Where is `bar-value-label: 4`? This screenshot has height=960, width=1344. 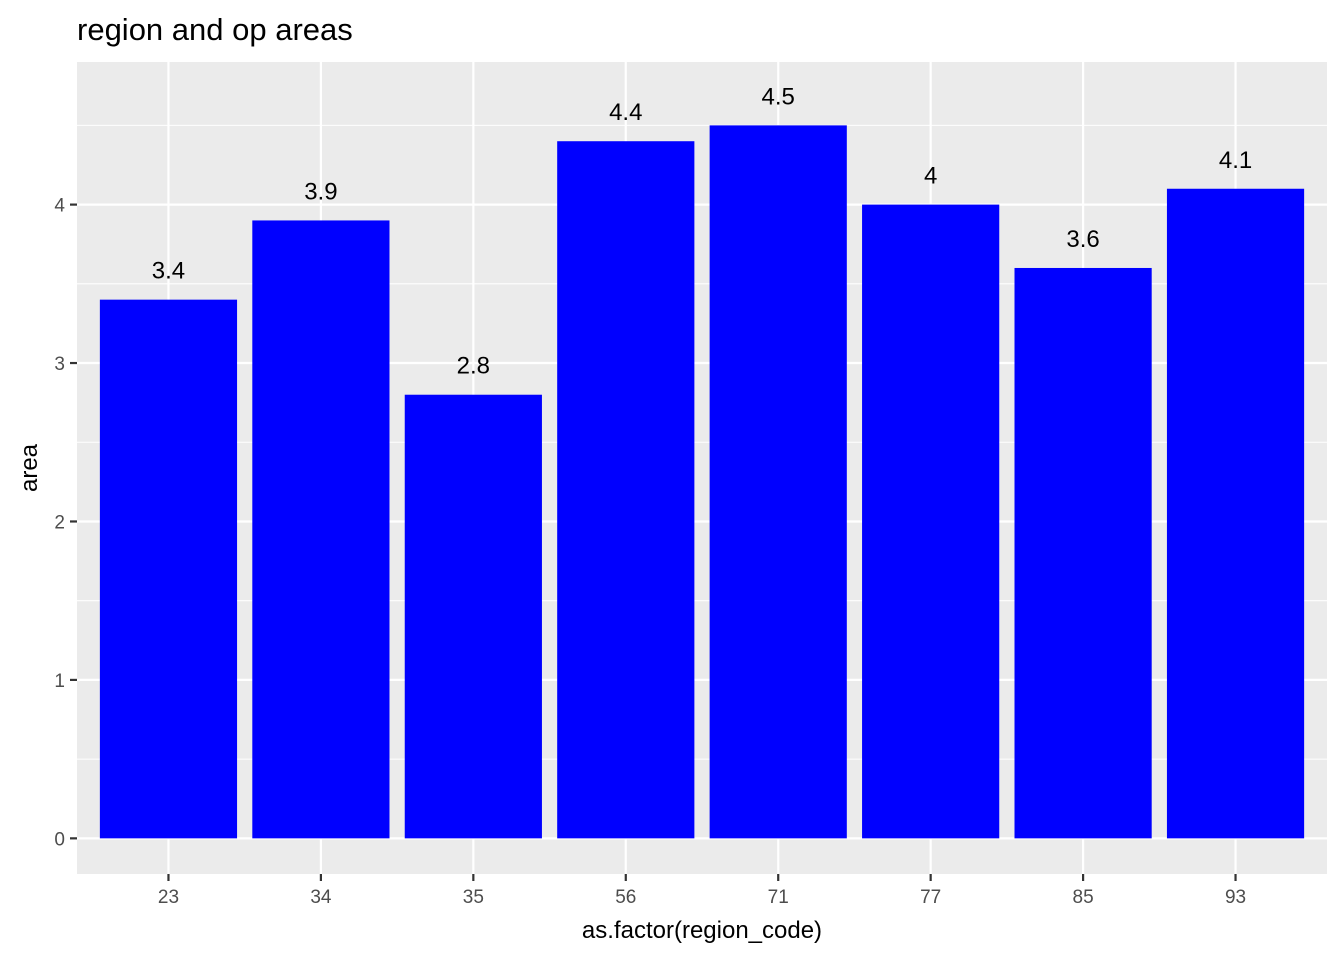 bar-value-label: 4 is located at coordinates (930, 176).